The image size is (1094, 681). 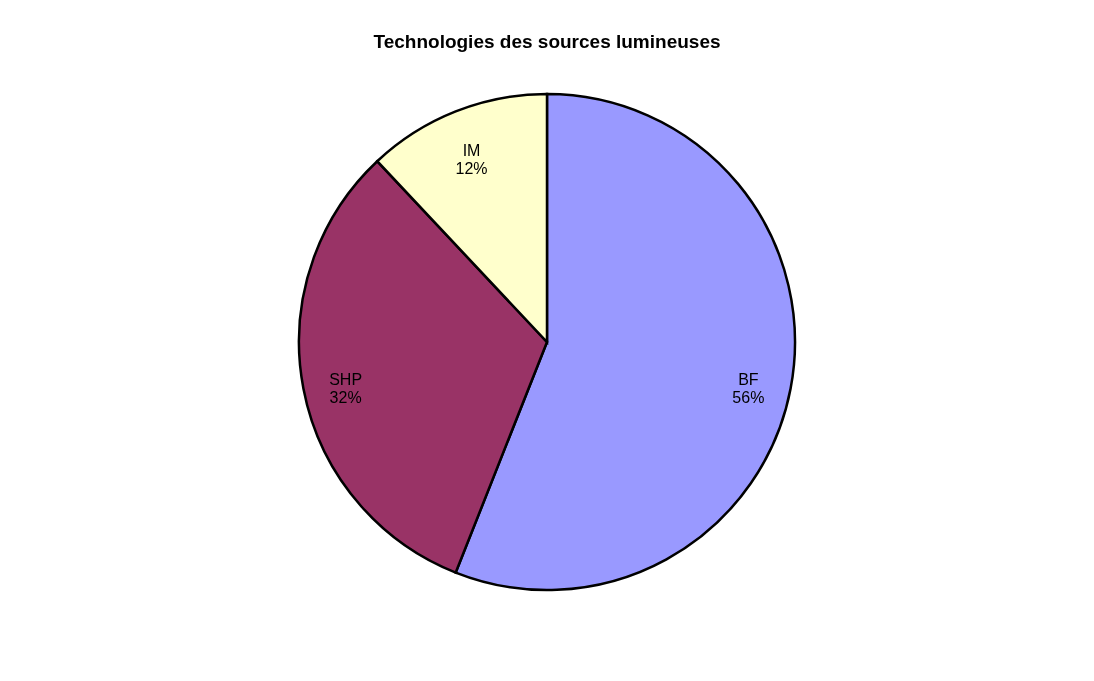 What do you see at coordinates (471, 169) in the screenshot?
I see `data-label: 12%` at bounding box center [471, 169].